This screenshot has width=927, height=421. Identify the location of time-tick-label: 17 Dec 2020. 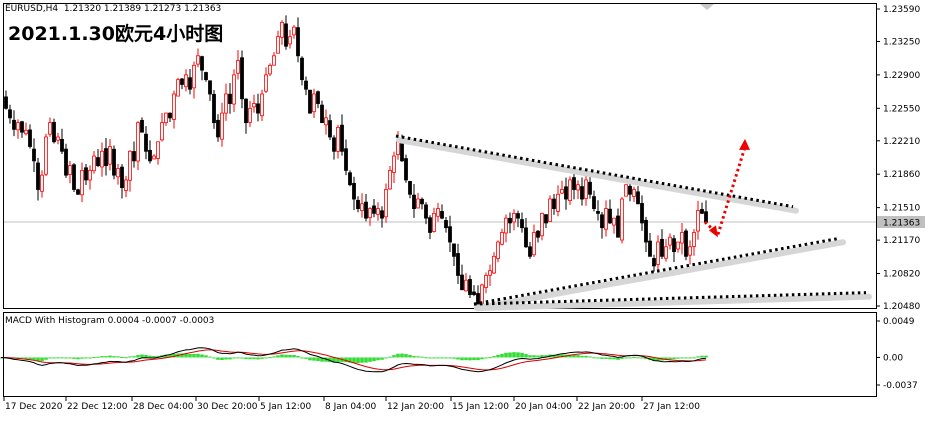
(34, 407).